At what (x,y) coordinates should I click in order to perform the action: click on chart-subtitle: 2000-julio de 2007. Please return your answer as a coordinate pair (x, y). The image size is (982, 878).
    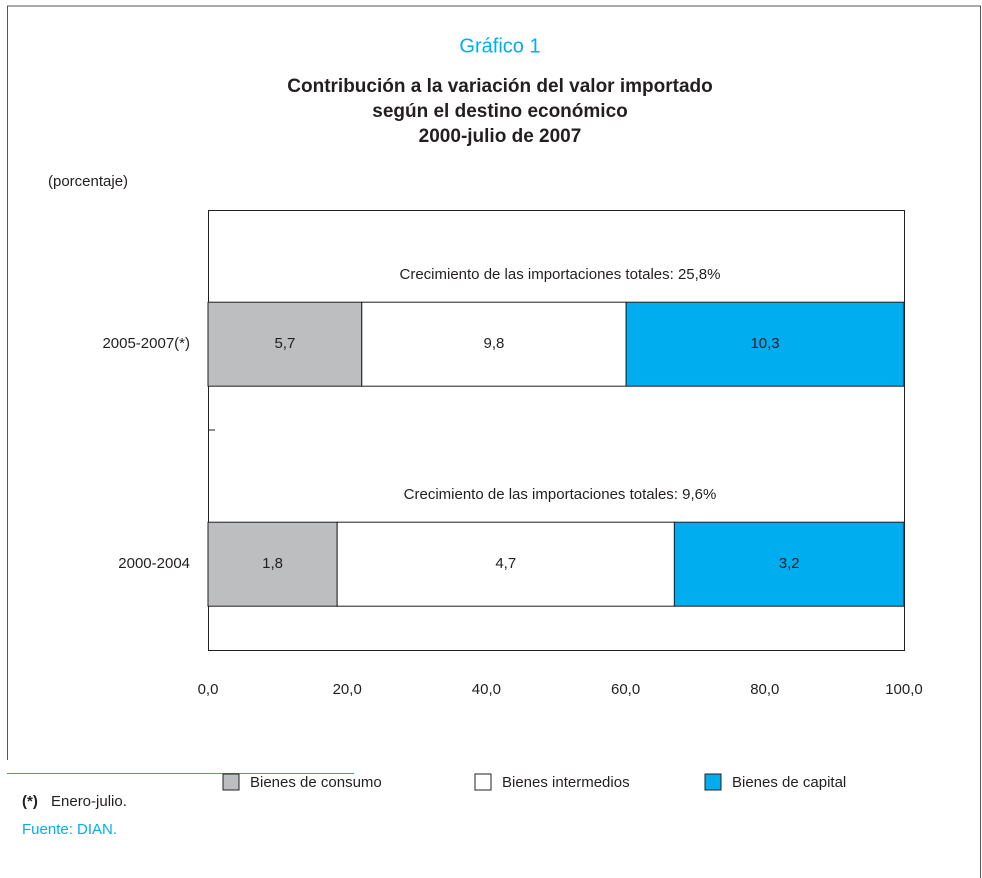
    Looking at the image, I should click on (500, 136).